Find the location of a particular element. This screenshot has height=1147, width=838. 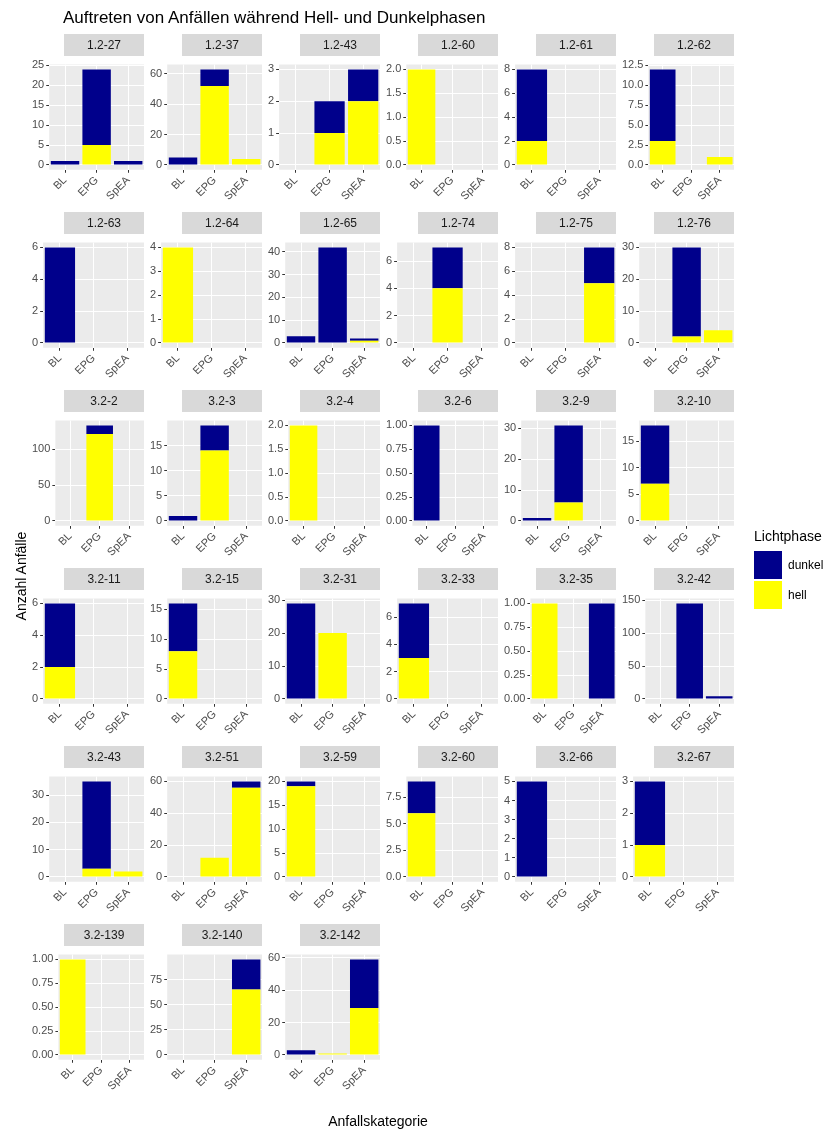

y-tick-label: 60 is located at coordinates (156, 780).